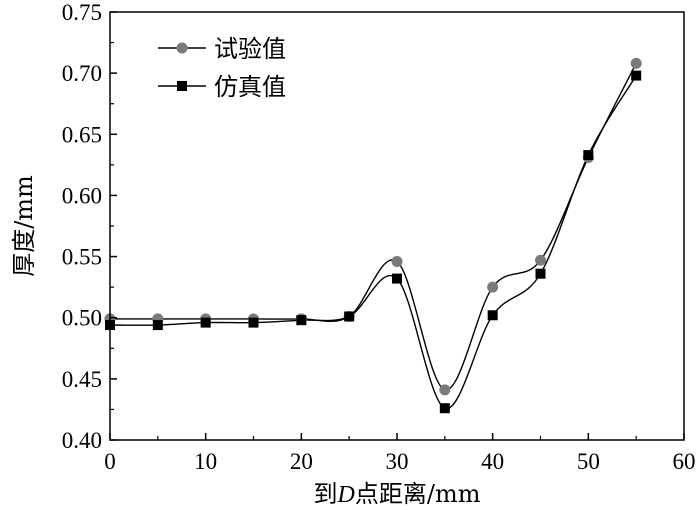 The width and height of the screenshot is (700, 510). I want to click on y-tick-label: 0.70, so click(82, 73).